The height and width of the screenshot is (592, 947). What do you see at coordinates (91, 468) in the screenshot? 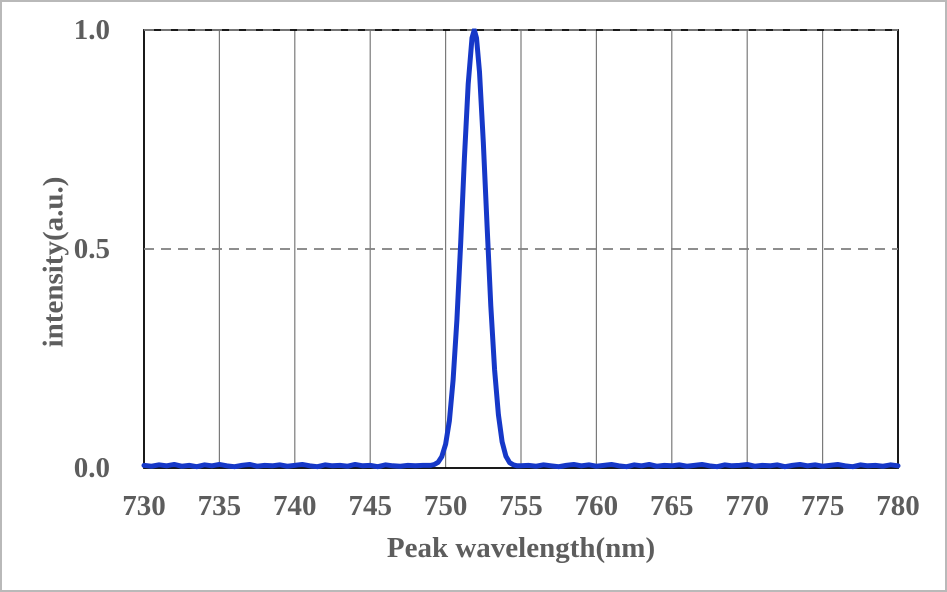
I see `y-tick-label: 0.0` at bounding box center [91, 468].